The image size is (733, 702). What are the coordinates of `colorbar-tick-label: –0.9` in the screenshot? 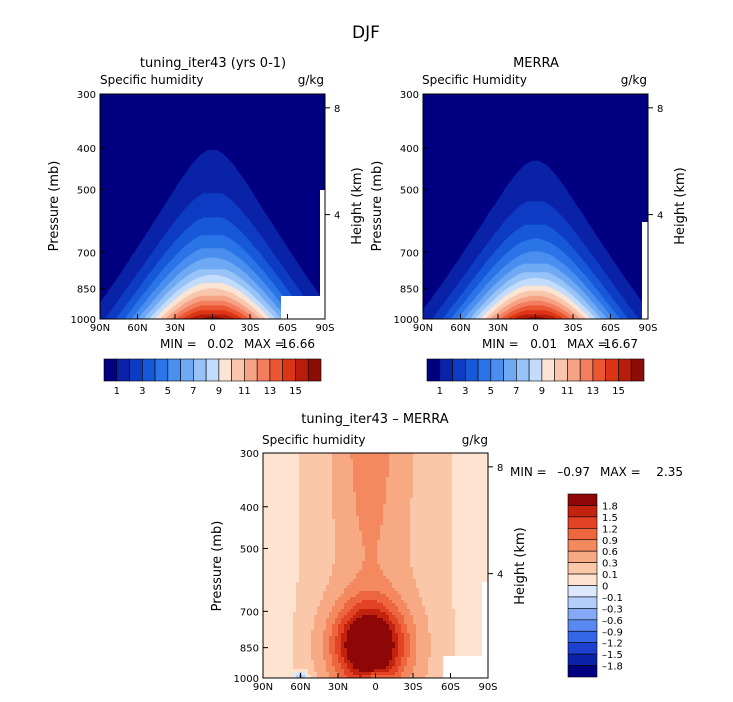 It's located at (612, 632).